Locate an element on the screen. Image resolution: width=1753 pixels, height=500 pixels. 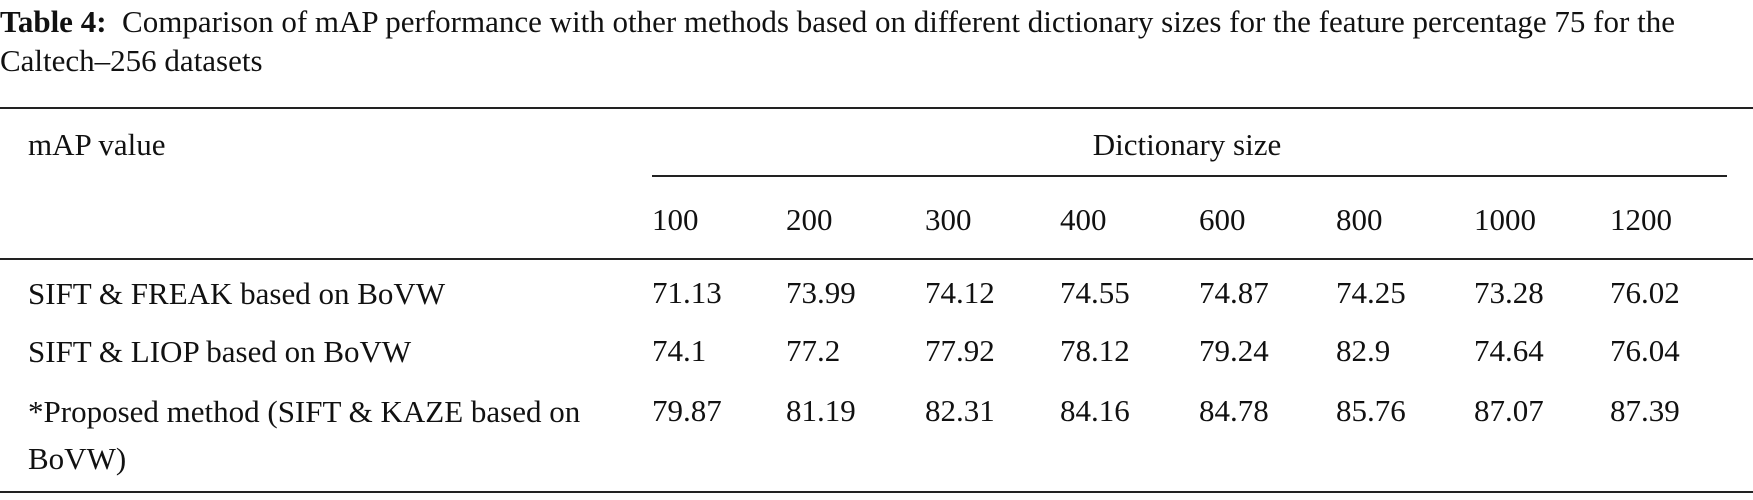
row-label: SIFT & LIOP based on BoVW is located at coordinates (220, 351).